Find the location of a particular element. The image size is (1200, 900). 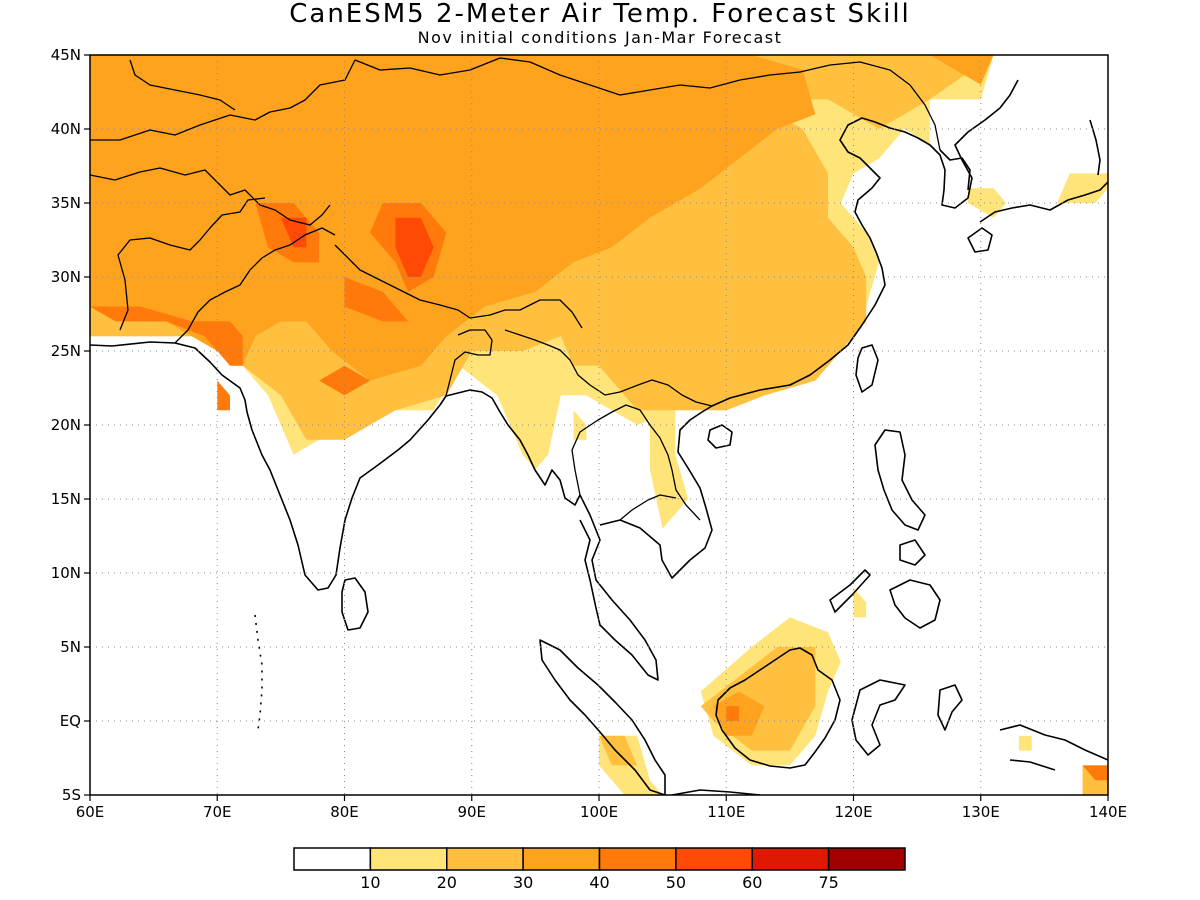

sri-lanka-coastline is located at coordinates (355, 604).